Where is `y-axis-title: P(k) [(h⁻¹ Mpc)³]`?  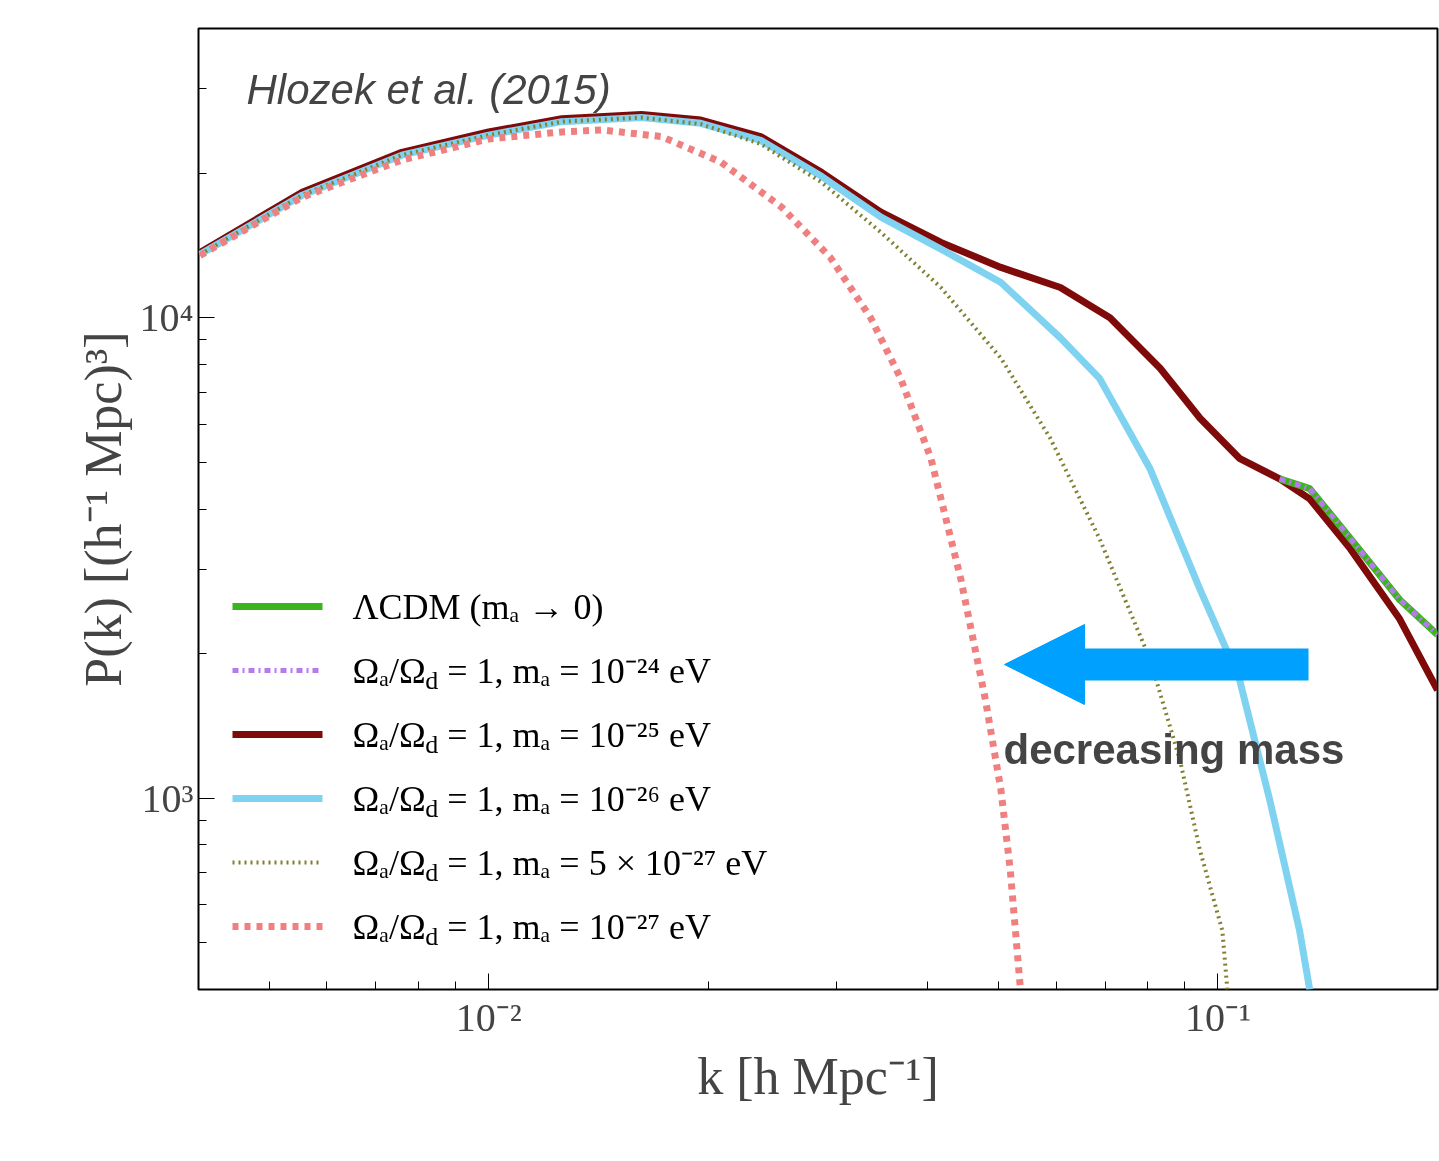 y-axis-title: P(k) [(h⁻¹ Mpc)³] is located at coordinates (103, 509).